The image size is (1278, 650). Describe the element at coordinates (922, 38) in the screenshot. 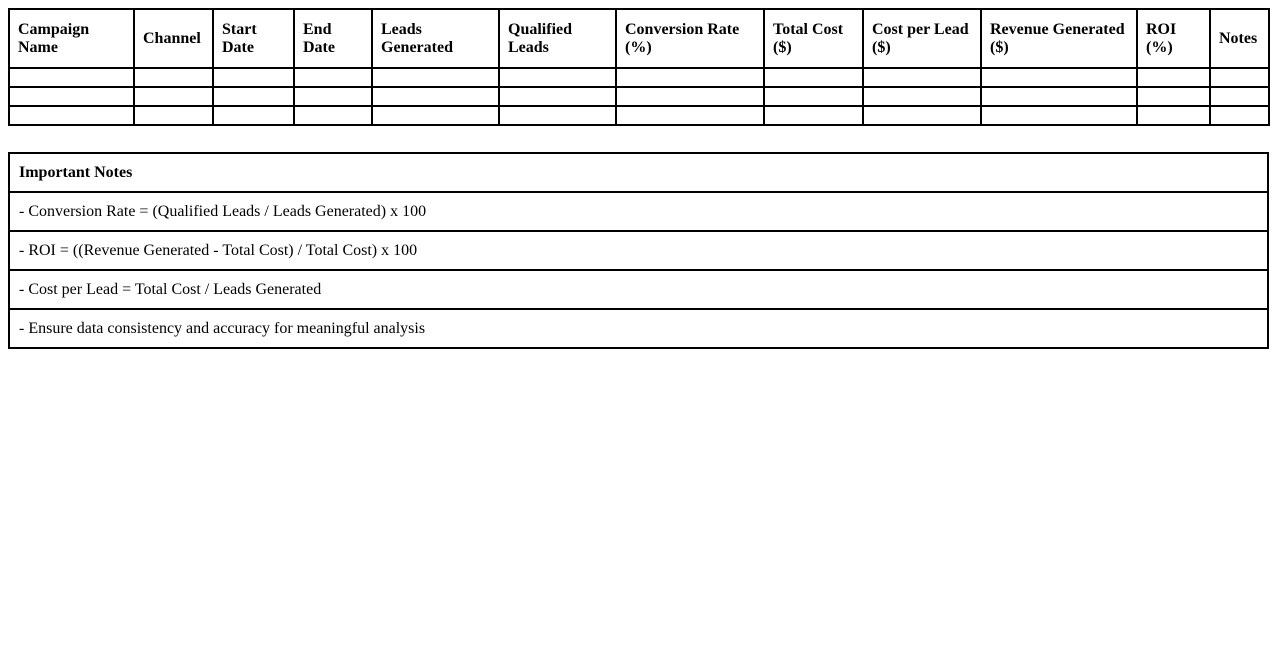

I see `column-header-cost-per-lead: Cost per Lead ($)` at that location.